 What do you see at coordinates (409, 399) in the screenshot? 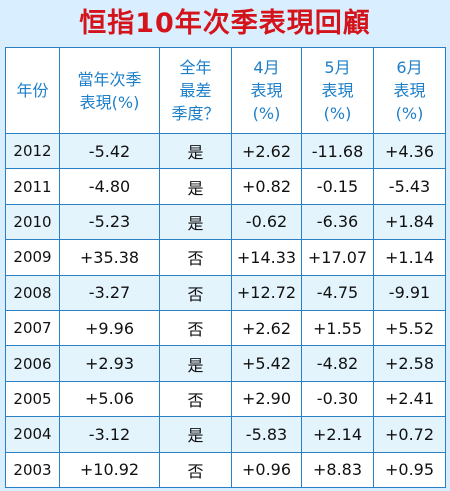
I see `june-cell: +2.41` at bounding box center [409, 399].